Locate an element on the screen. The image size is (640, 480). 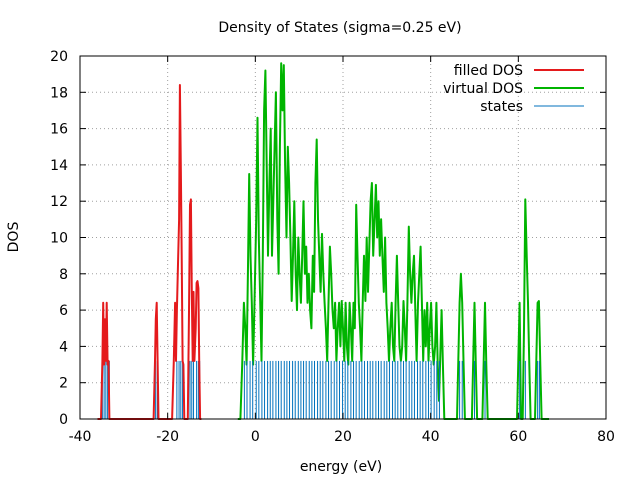
x-tick-label: 0 is located at coordinates (255, 437).